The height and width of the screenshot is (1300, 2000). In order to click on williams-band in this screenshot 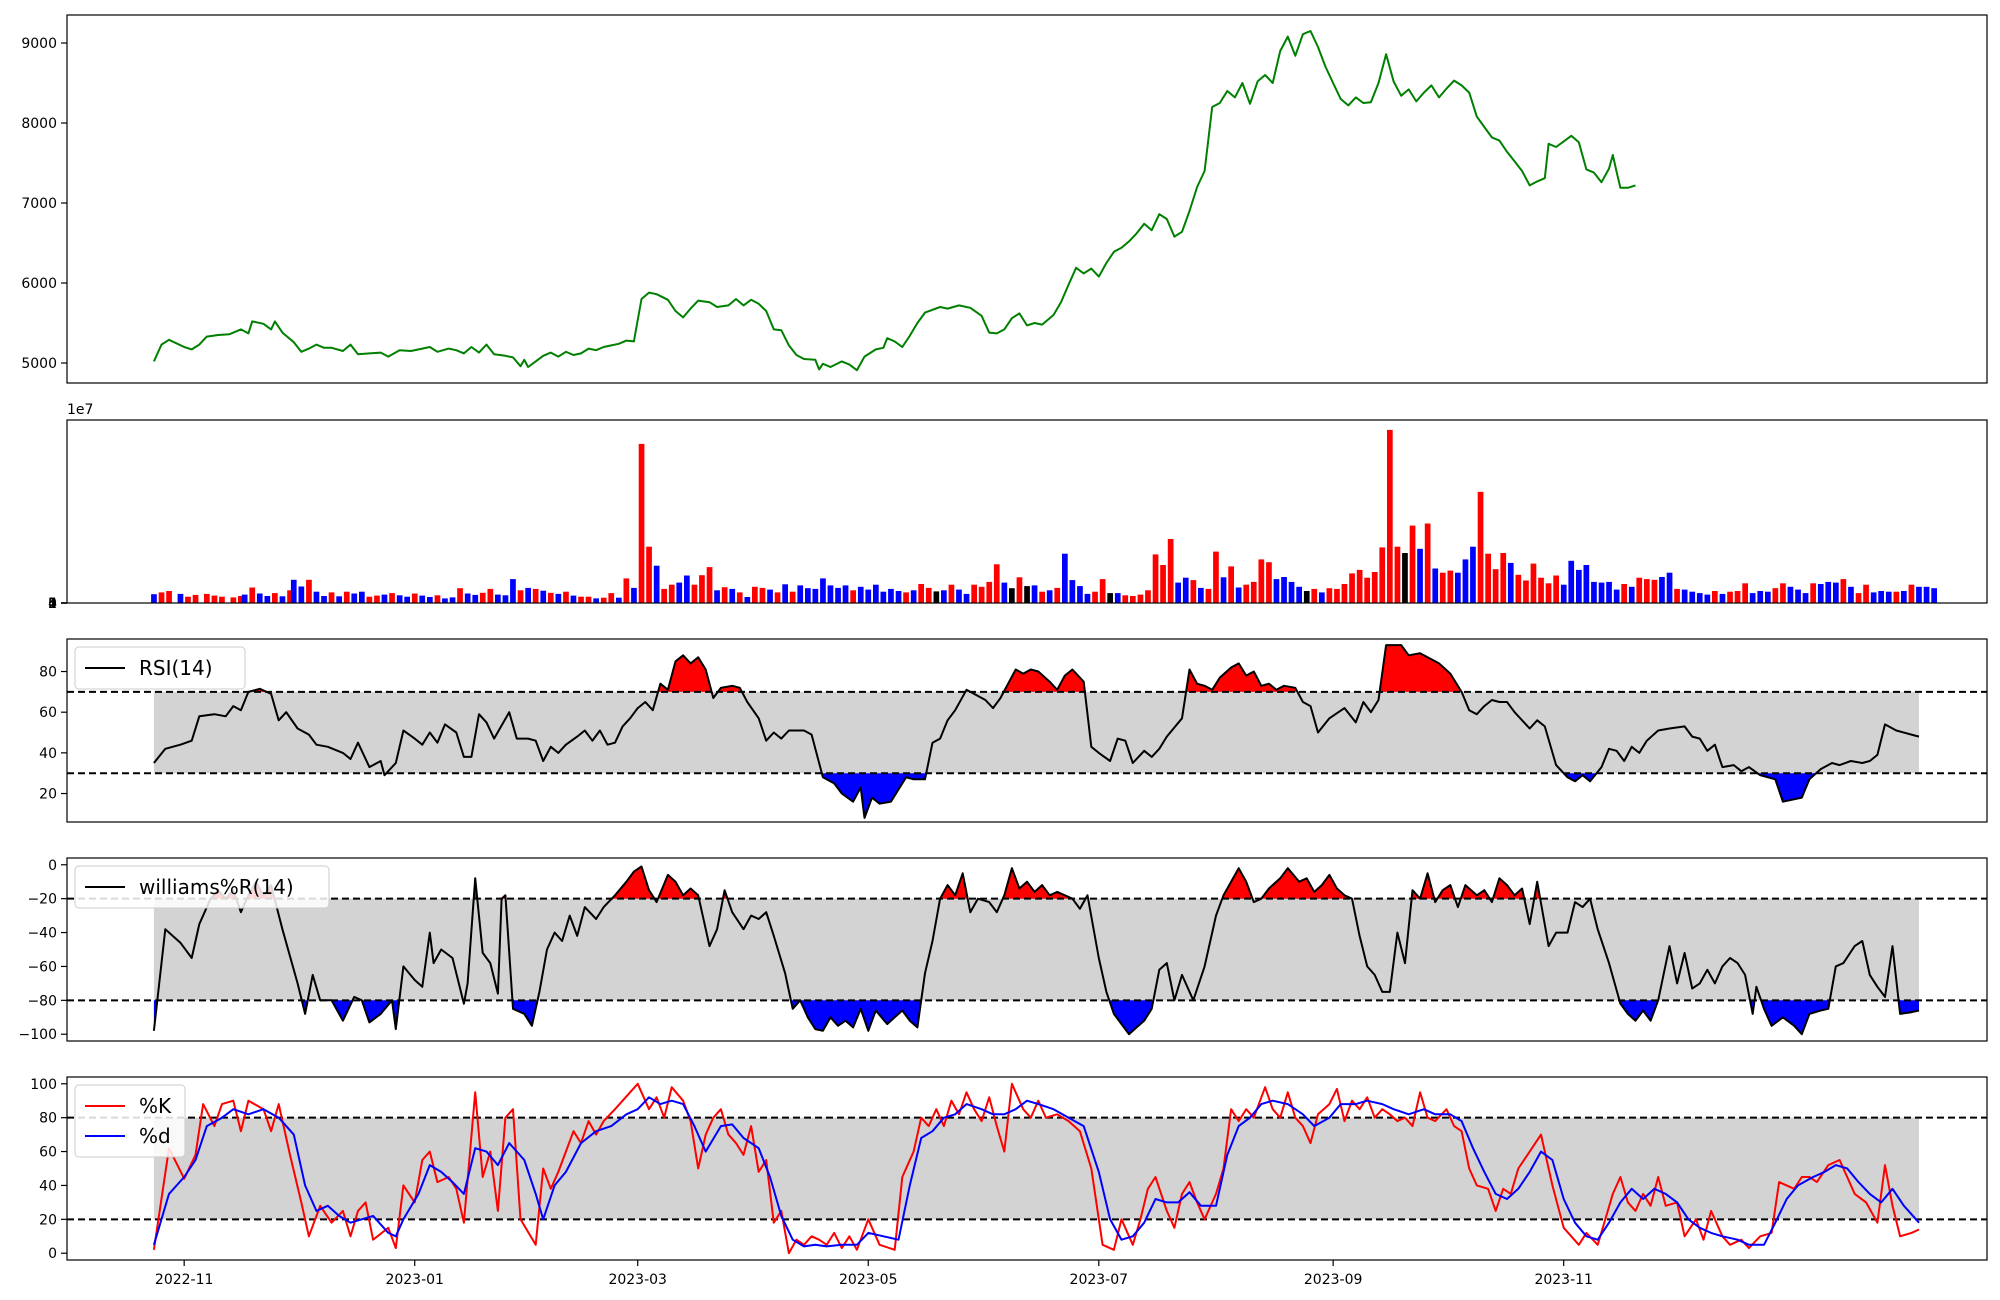, I will do `click(1036, 949)`.